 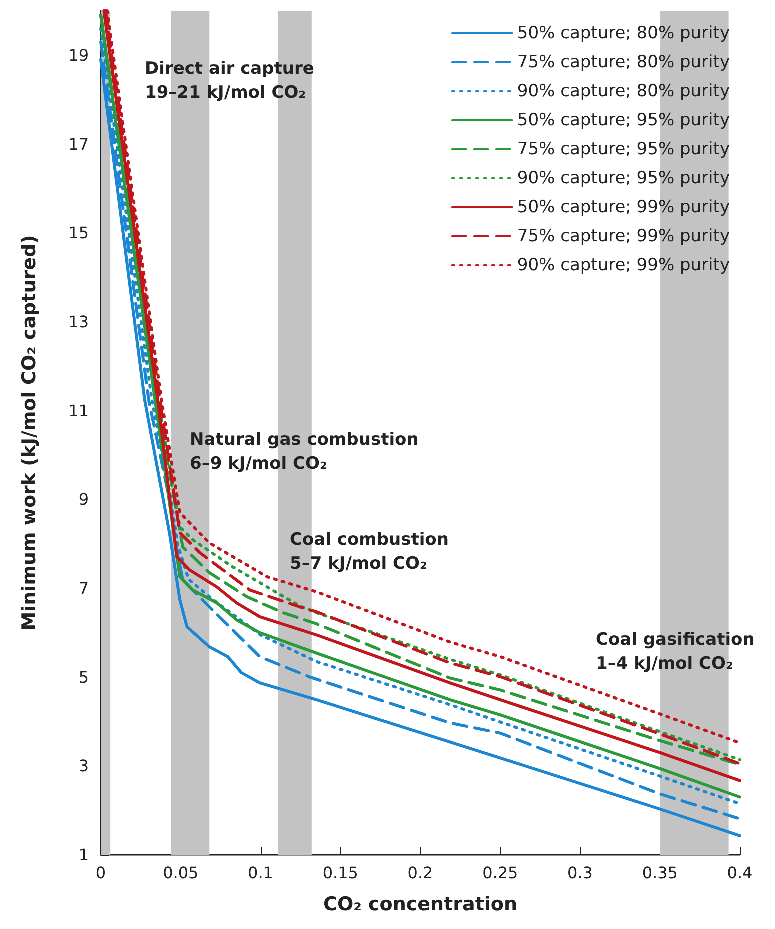 What do you see at coordinates (660, 873) in the screenshot?
I see `x-tick-label: 0.35` at bounding box center [660, 873].